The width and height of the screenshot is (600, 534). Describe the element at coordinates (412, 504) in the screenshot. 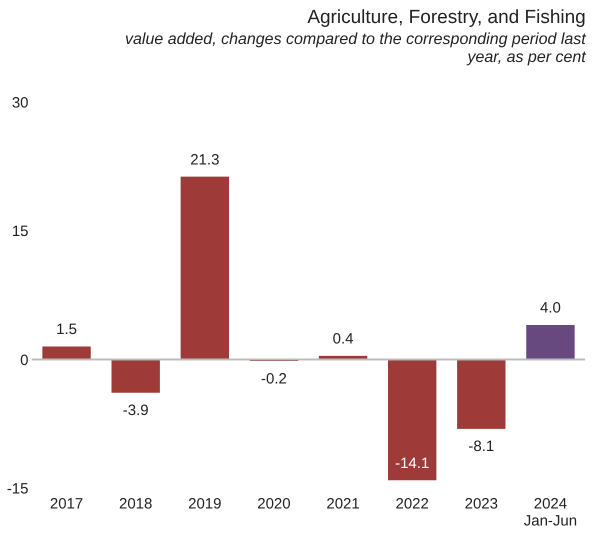

I see `x-tick-label: 2022` at that location.